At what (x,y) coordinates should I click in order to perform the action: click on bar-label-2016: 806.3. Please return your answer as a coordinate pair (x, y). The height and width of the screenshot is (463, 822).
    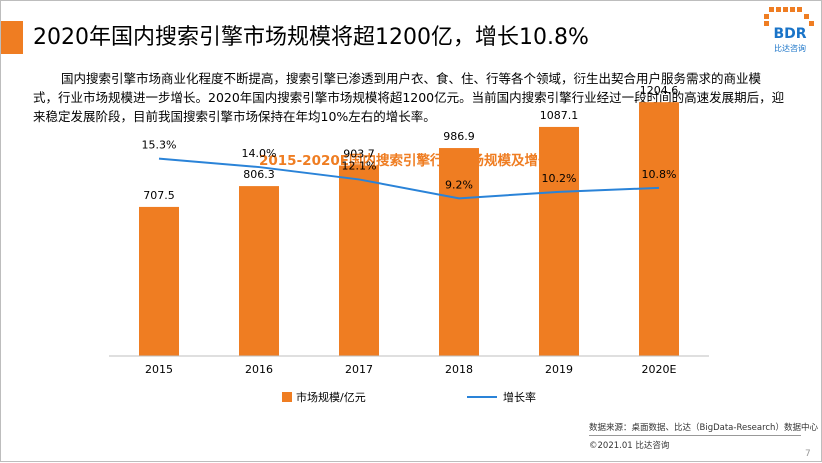
    Looking at the image, I should click on (259, 174).